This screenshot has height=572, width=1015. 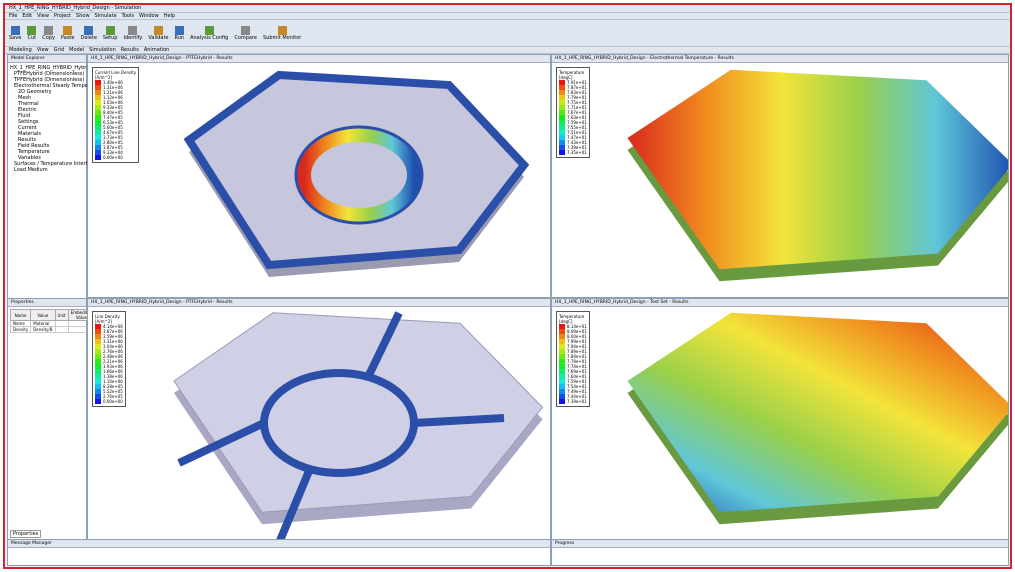 I want to click on tab: Animation, so click(x=156, y=50).